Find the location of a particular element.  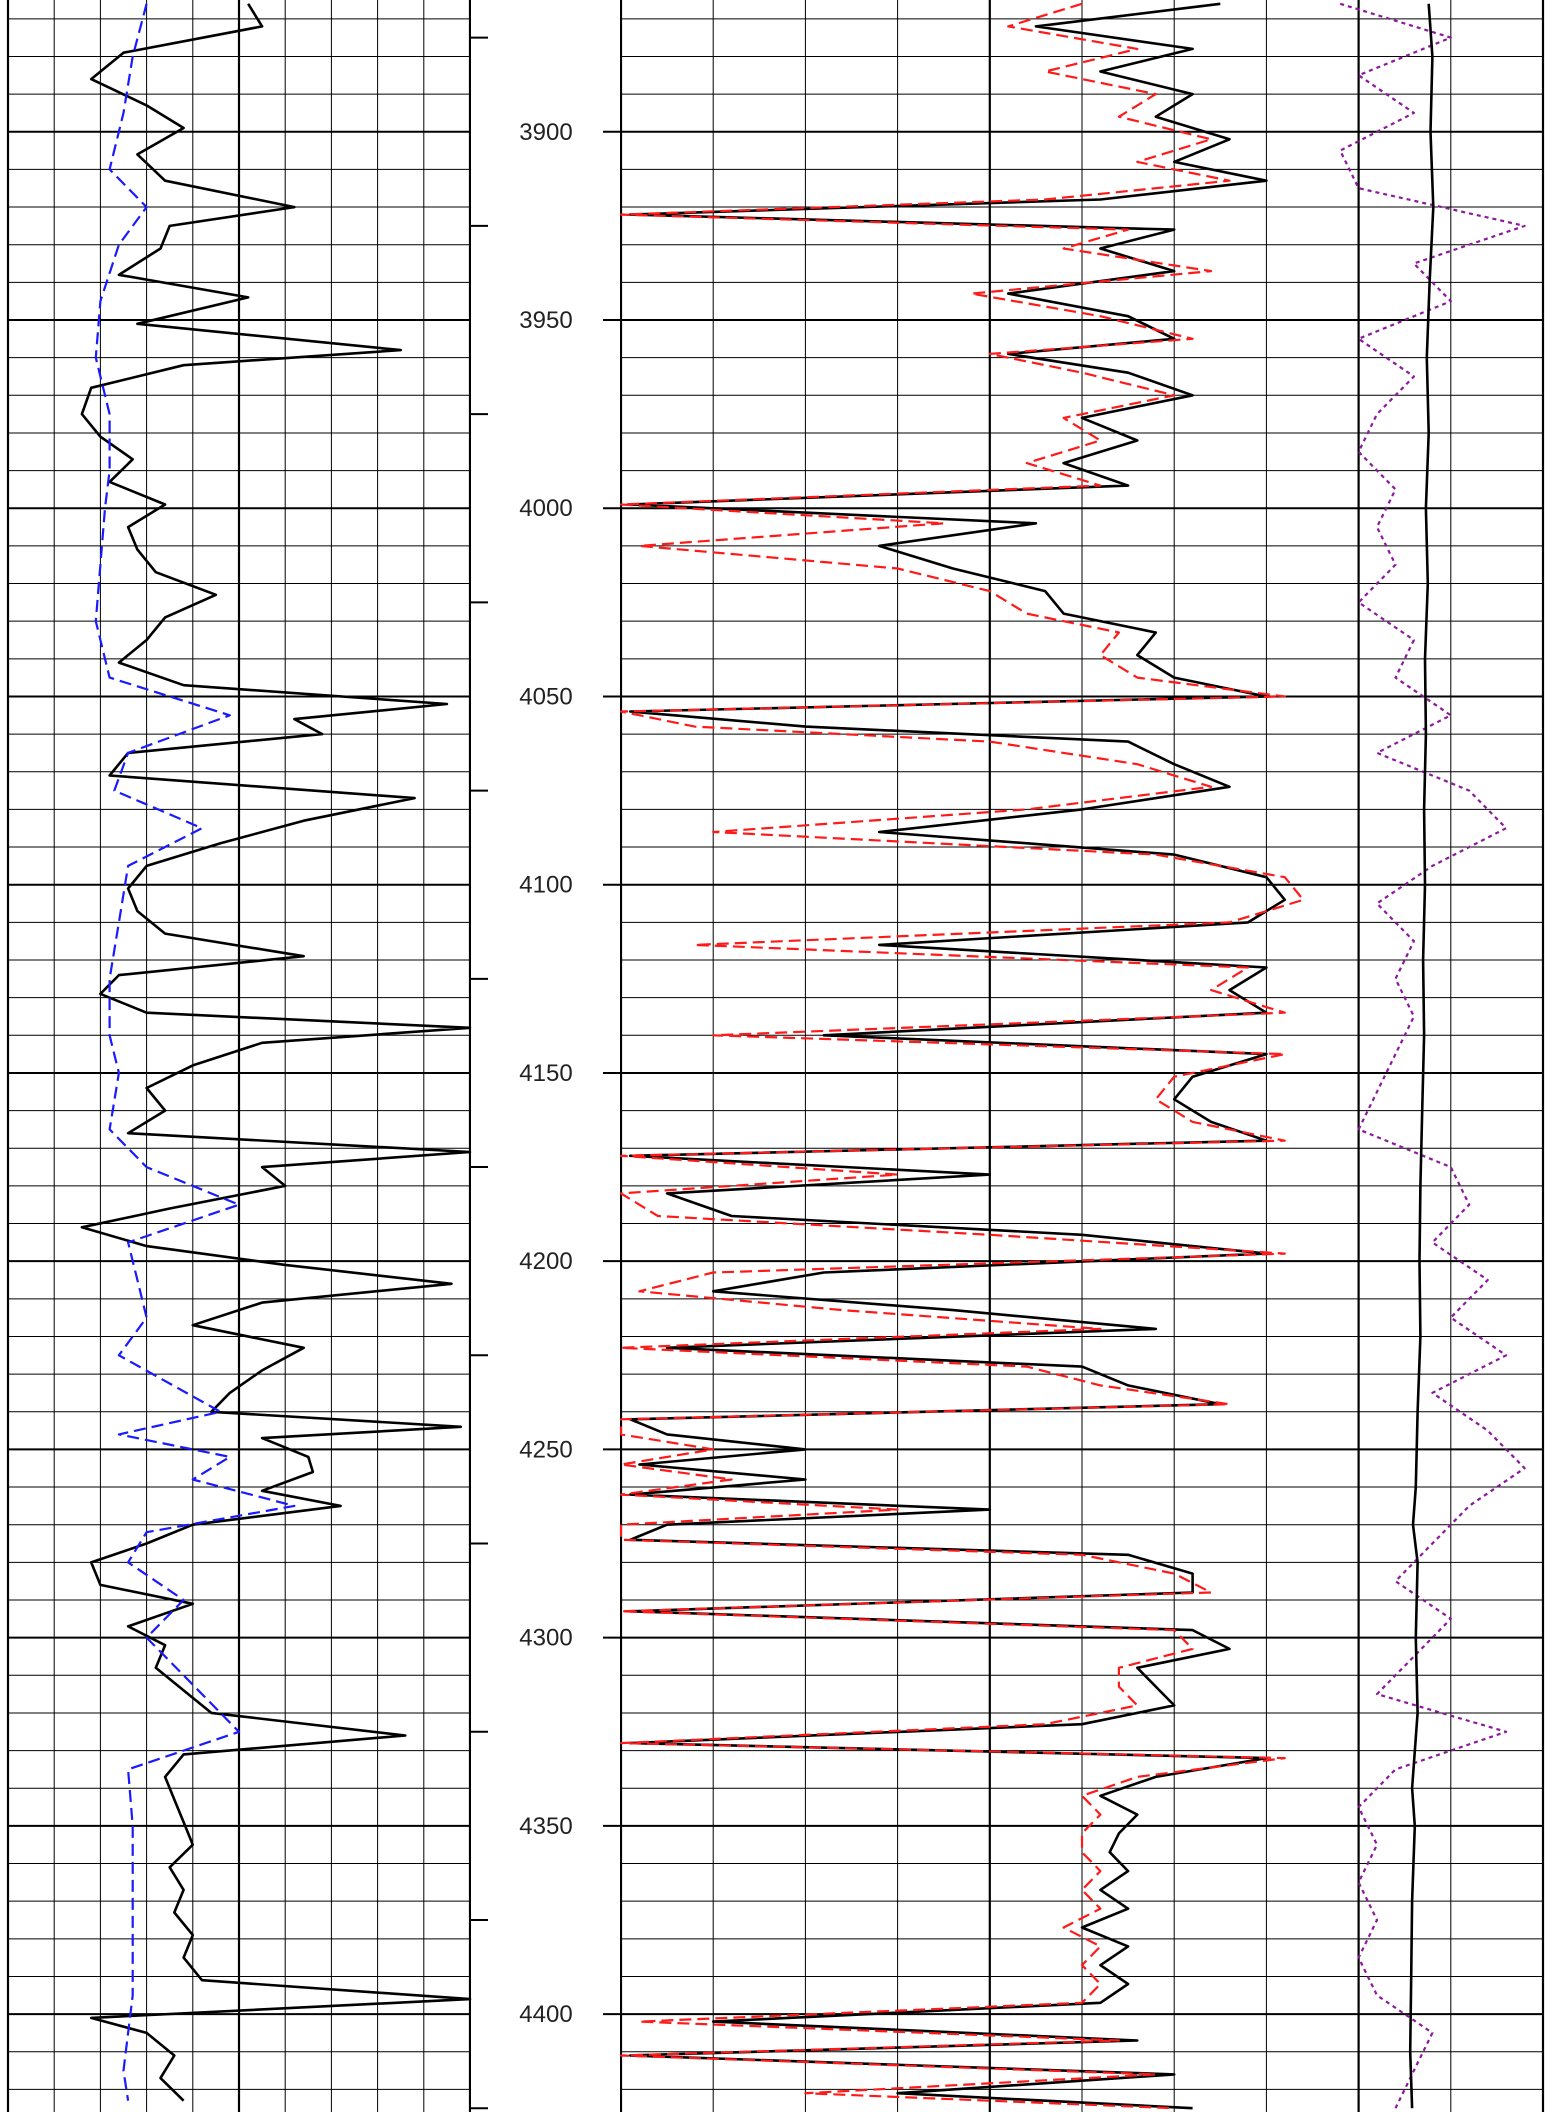

depth-tick-label: 4000 is located at coordinates (545, 508).